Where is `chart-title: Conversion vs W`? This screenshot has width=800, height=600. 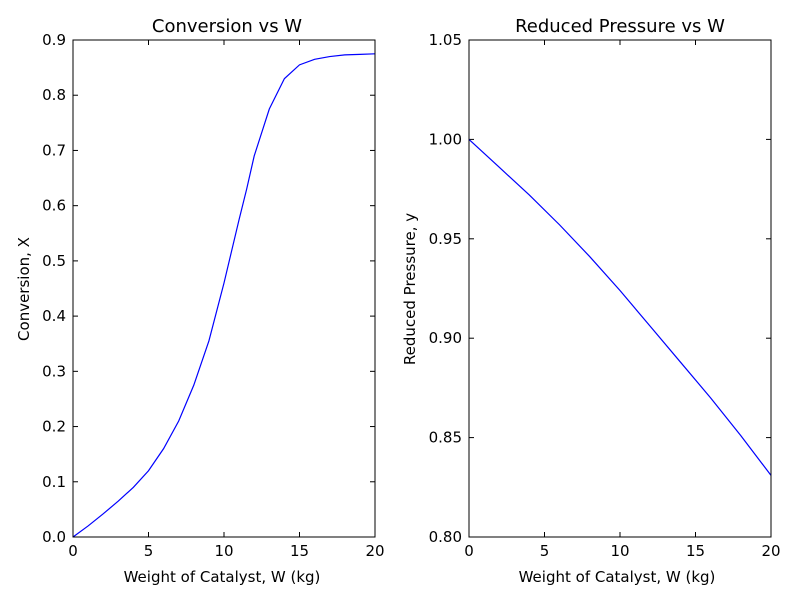 chart-title: Conversion vs W is located at coordinates (227, 26).